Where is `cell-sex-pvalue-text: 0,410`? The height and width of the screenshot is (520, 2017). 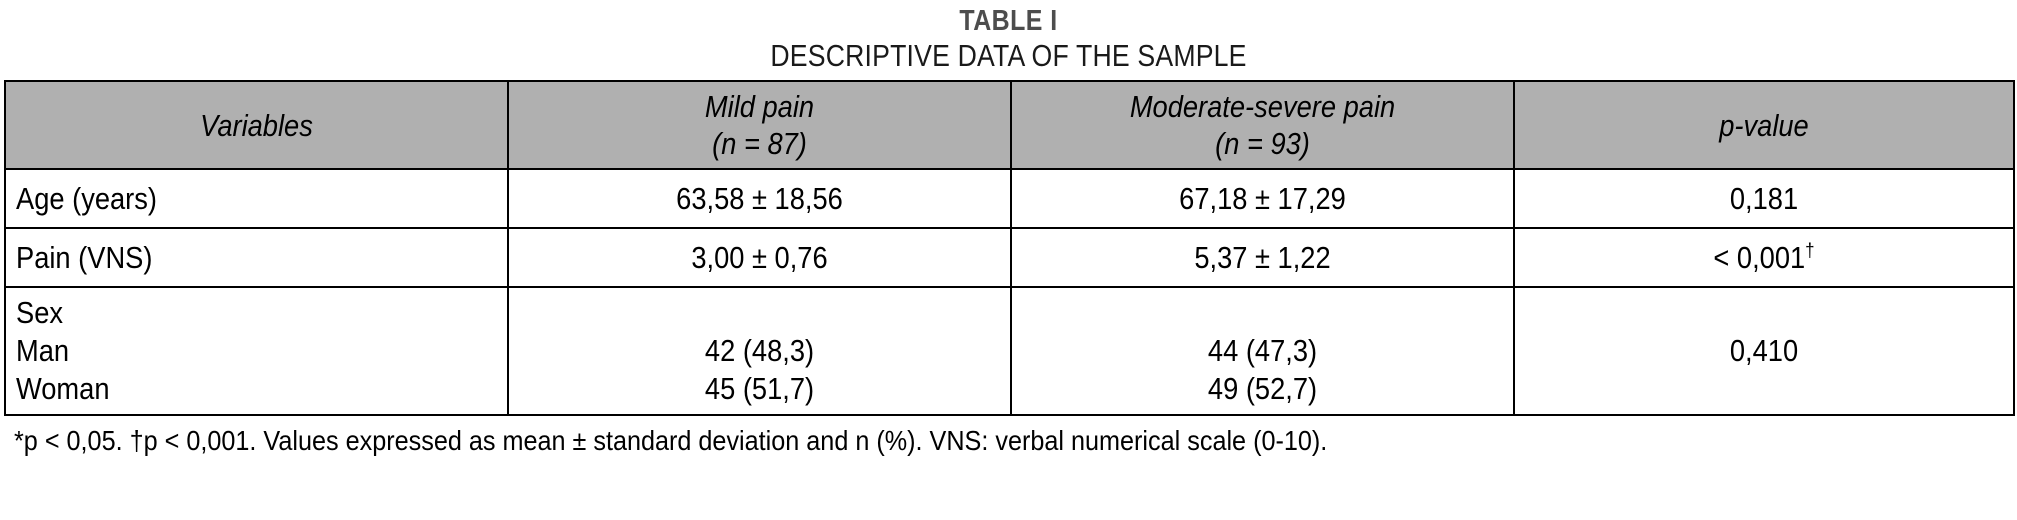
cell-sex-pvalue-text: 0,410 is located at coordinates (1764, 350).